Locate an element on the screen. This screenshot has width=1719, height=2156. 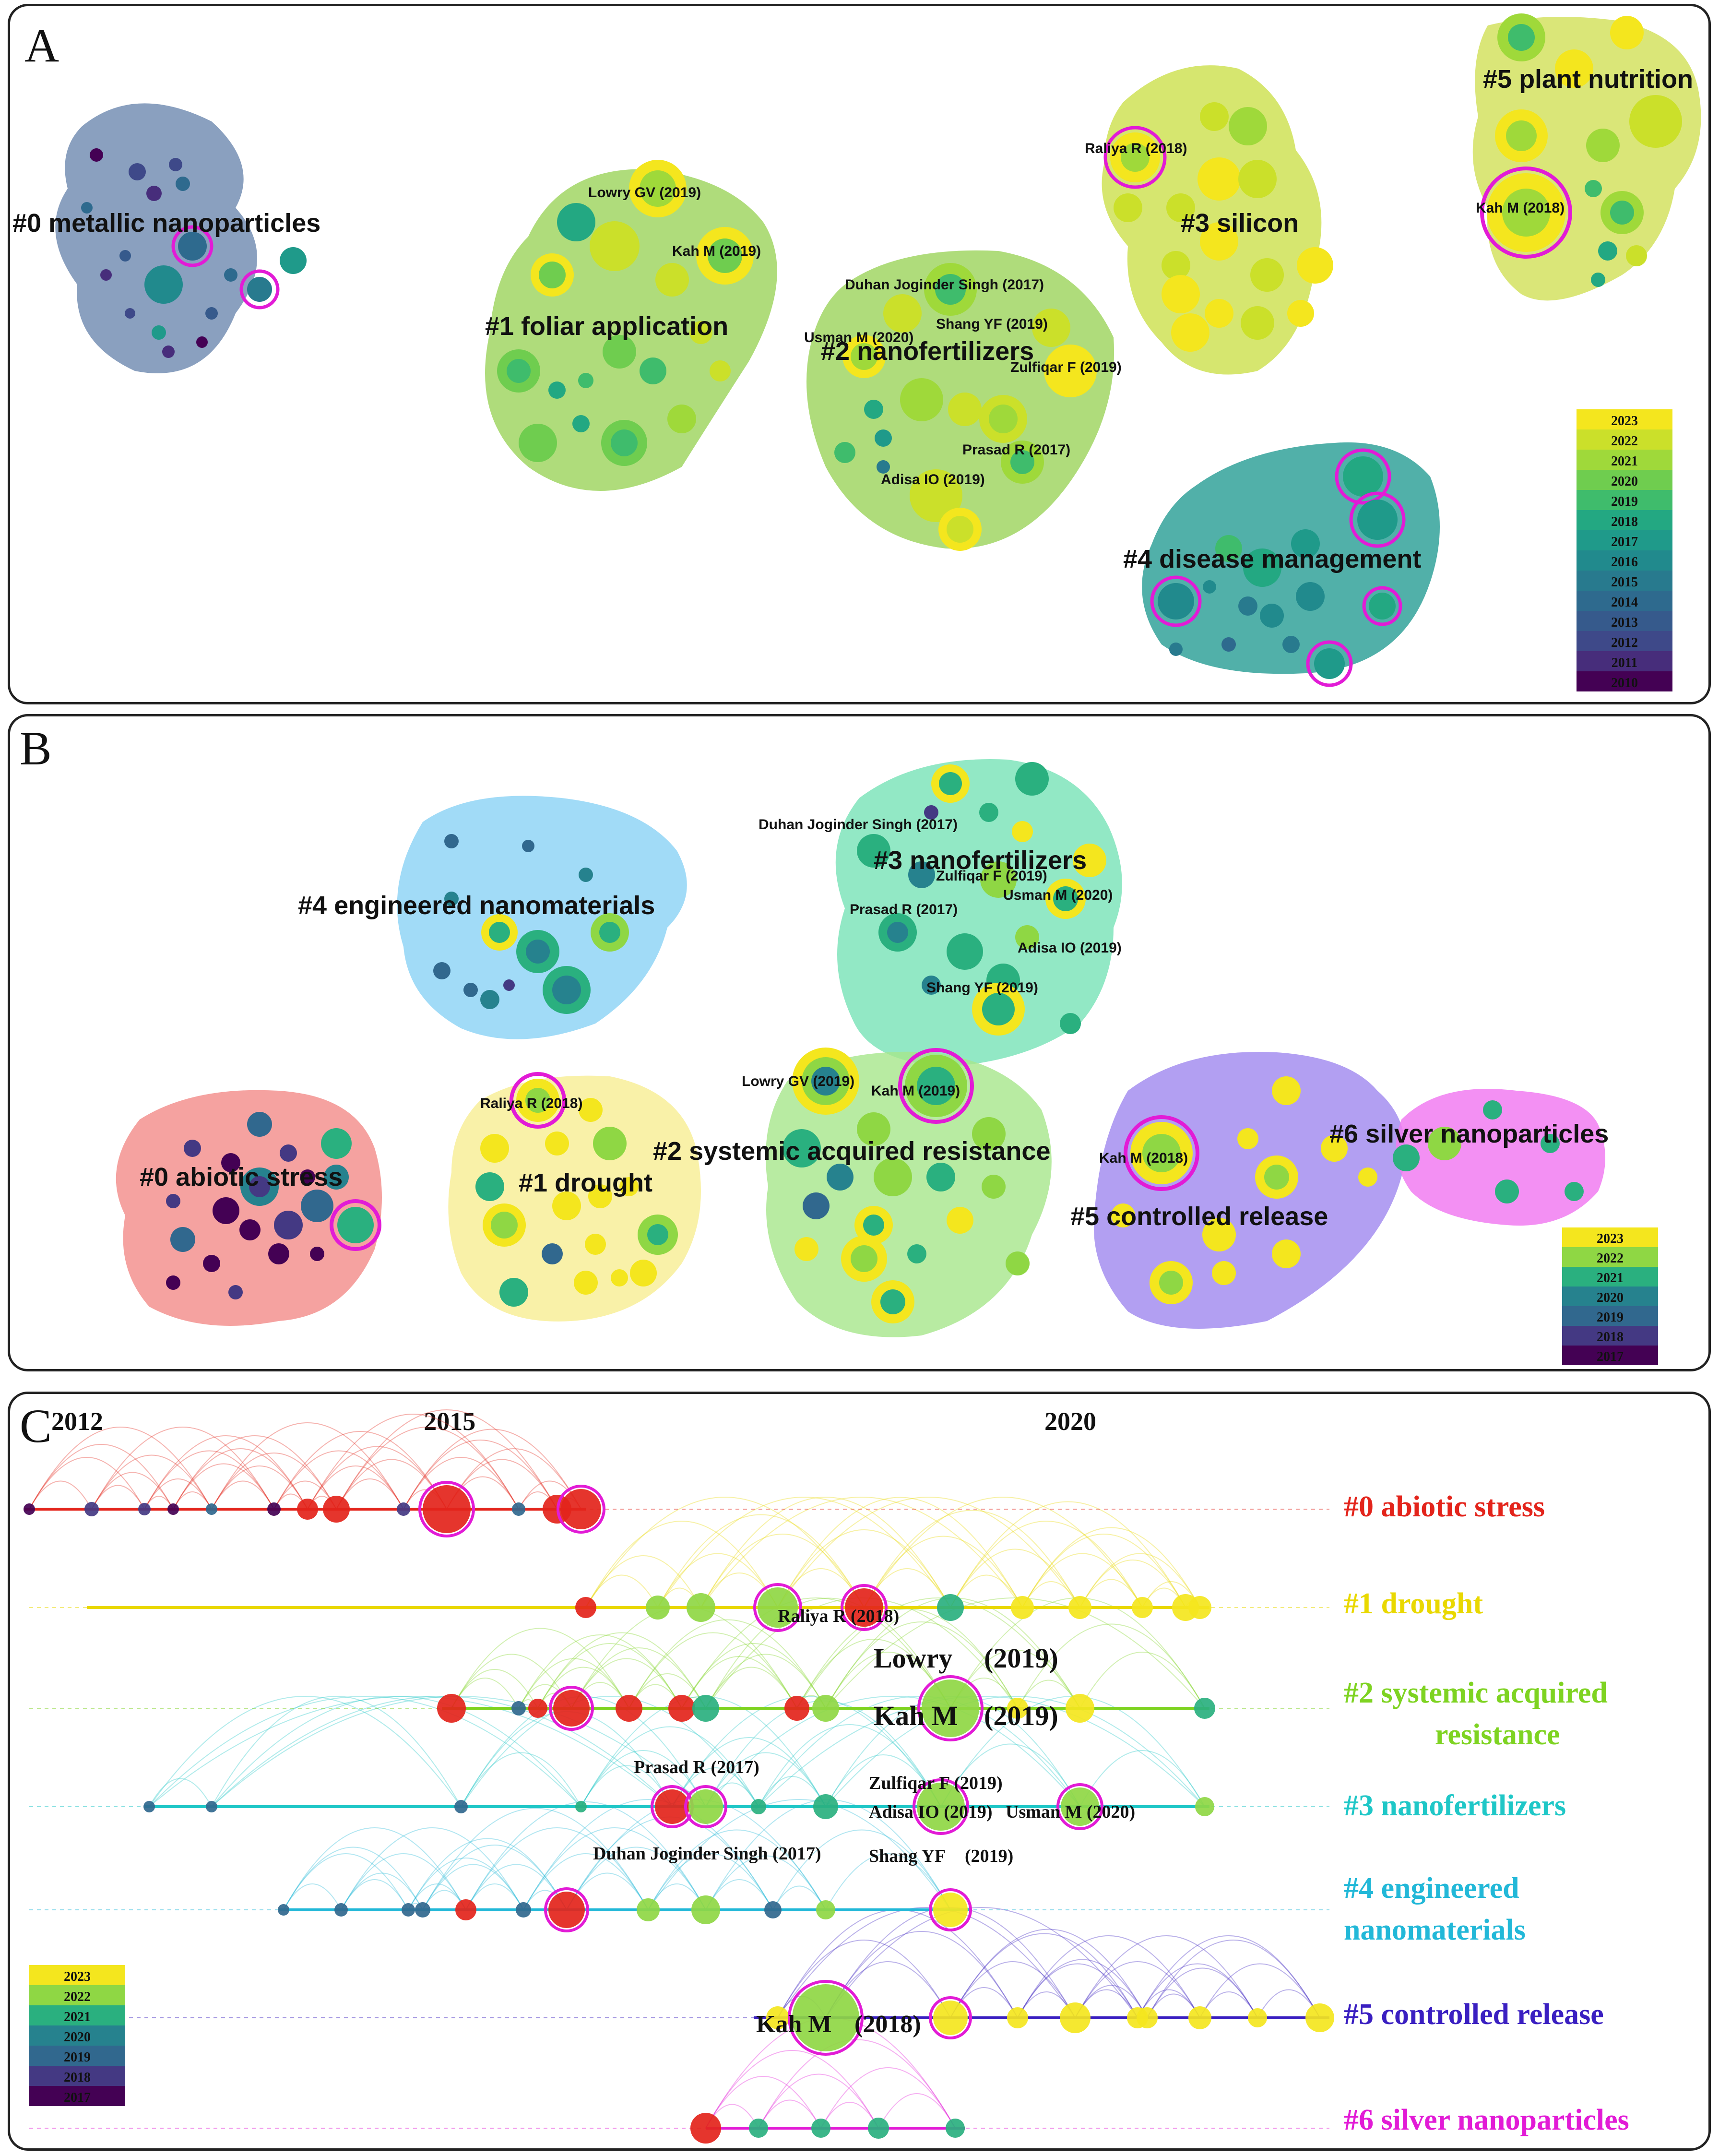
year-legend-b: 2023 2022 2021 2020 2019 2018 2017 is located at coordinates (1610, 1296).